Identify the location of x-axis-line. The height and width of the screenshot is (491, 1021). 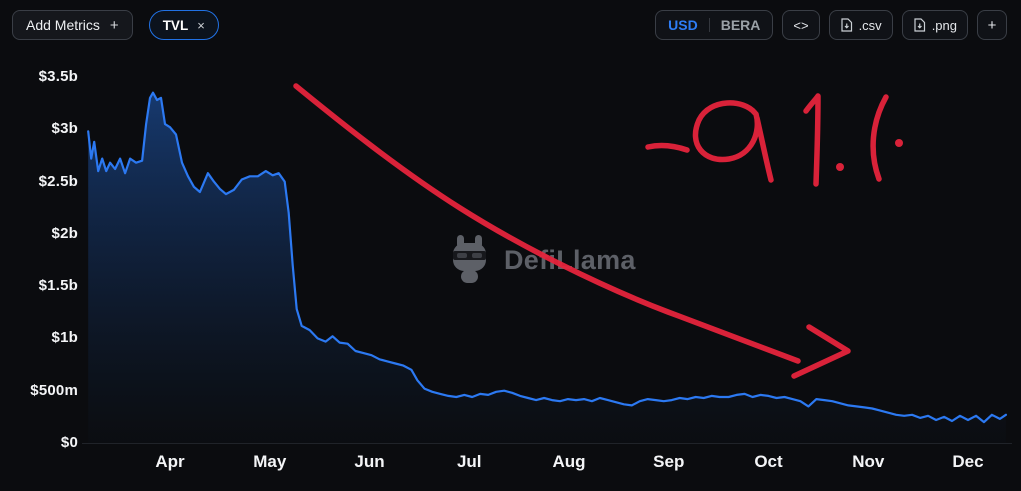
(547, 443).